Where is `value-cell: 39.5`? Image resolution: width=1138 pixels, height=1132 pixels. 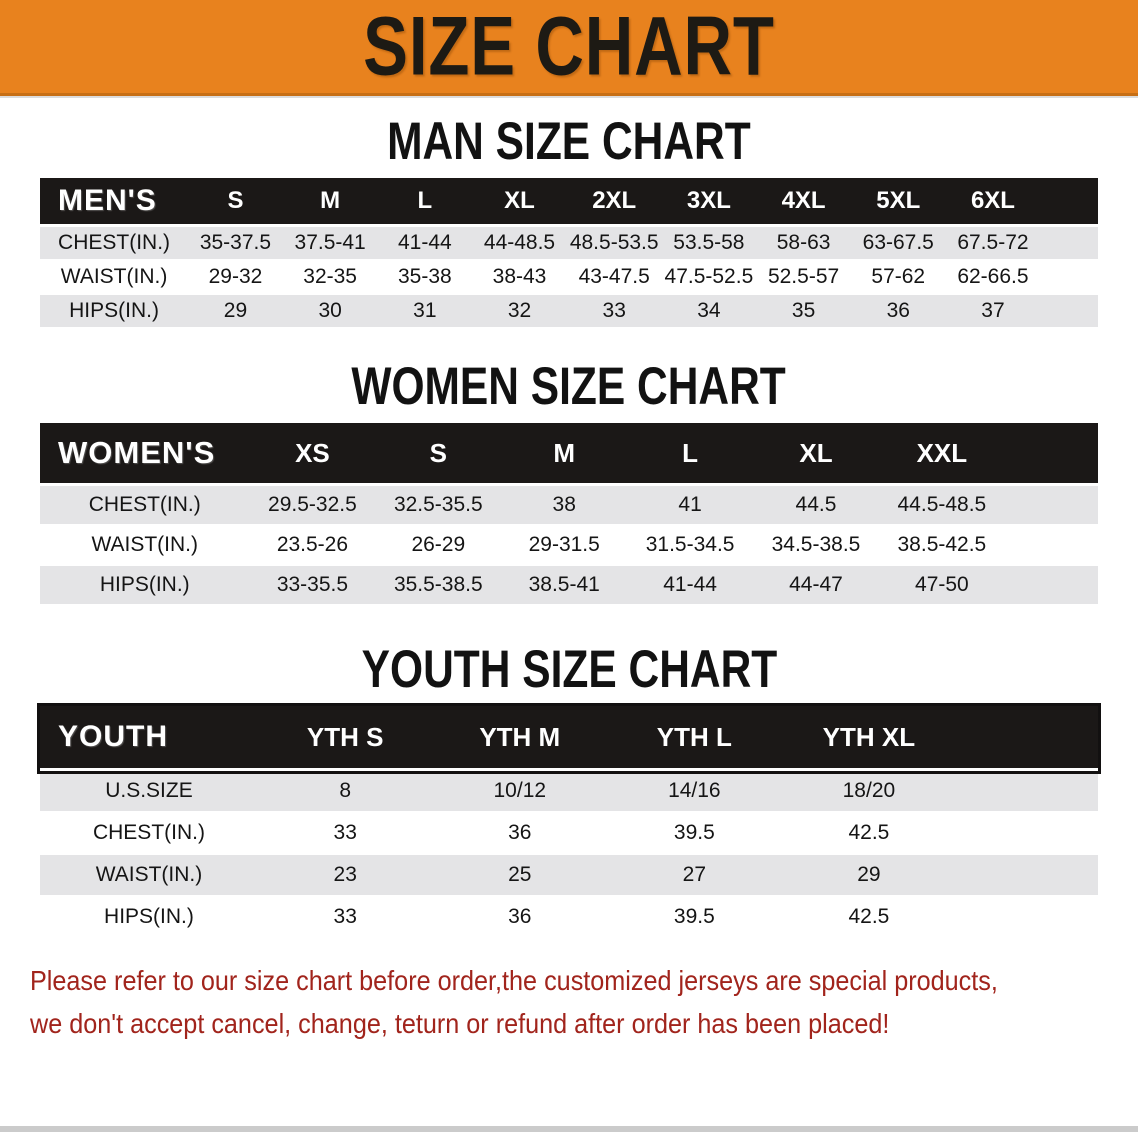
value-cell: 39.5 is located at coordinates (694, 918).